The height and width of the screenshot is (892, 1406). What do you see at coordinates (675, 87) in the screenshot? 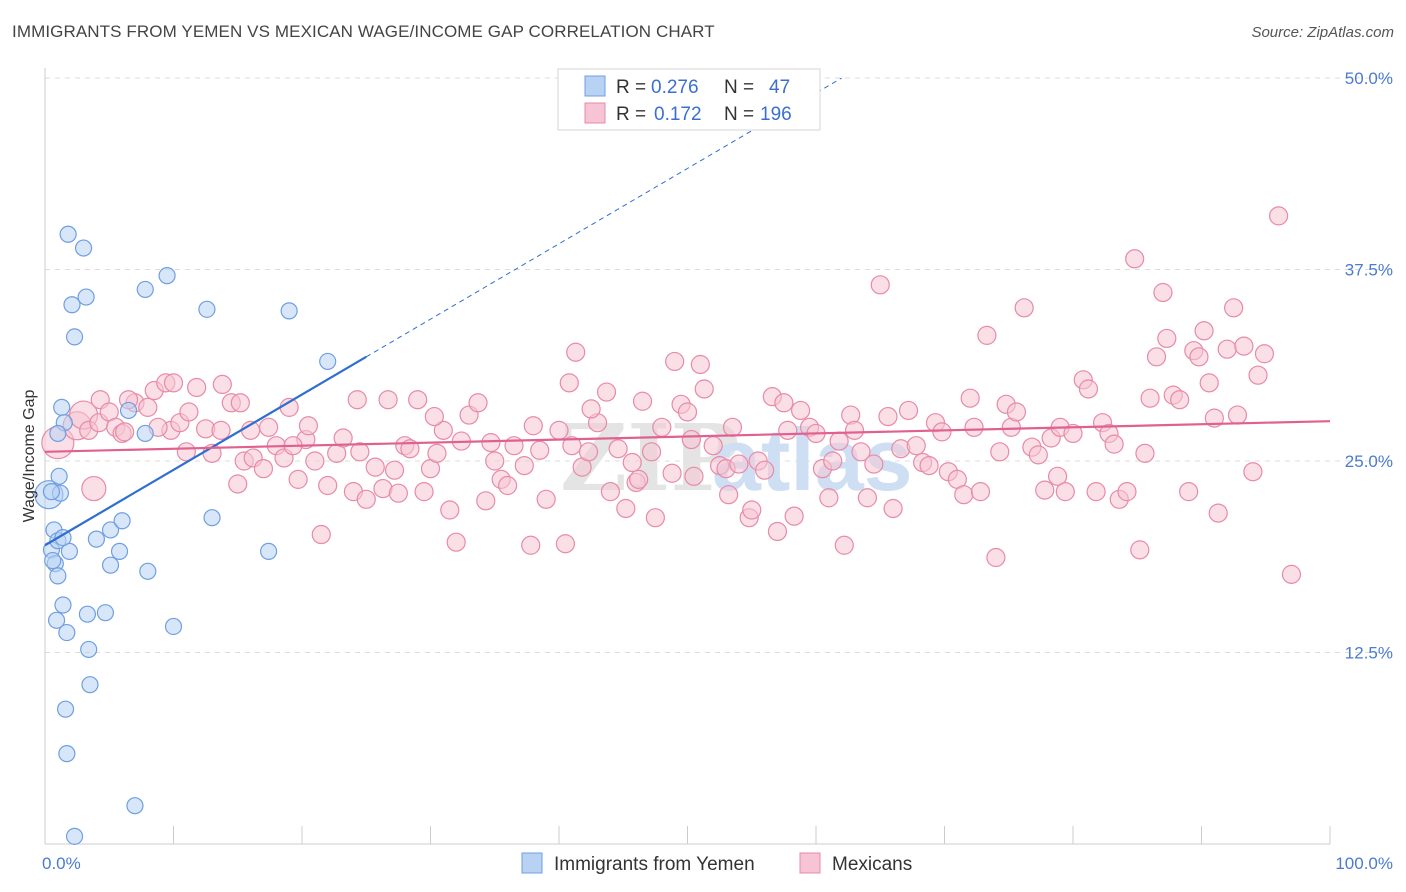
I see `legend-r-value: 0.276` at bounding box center [675, 87].